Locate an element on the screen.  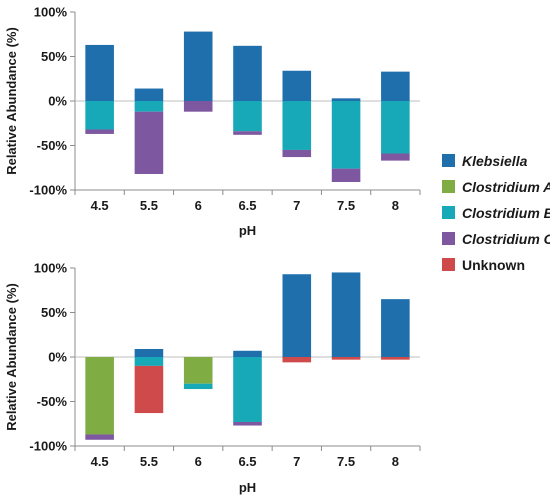
legend-swatch-clostridium-c is located at coordinates (448, 238).